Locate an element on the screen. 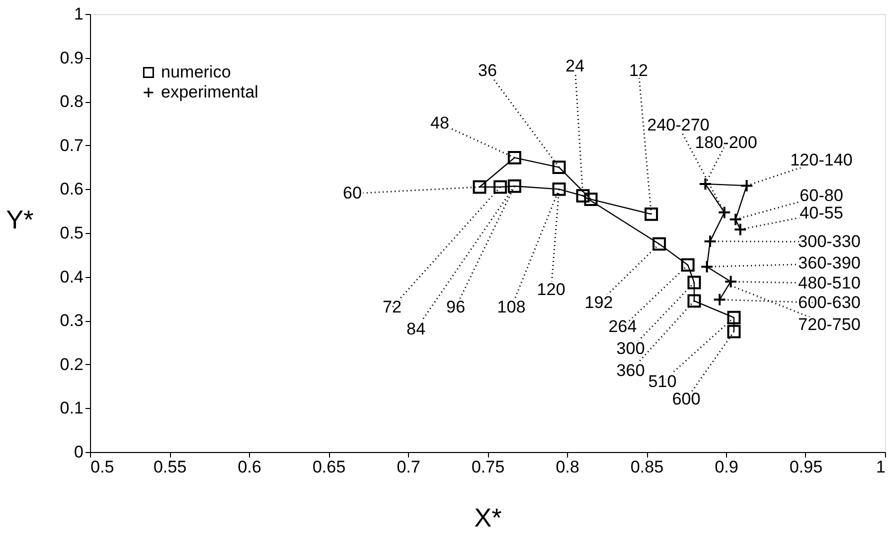 The image size is (891, 536). x-tick-label: 0.65 is located at coordinates (329, 467).